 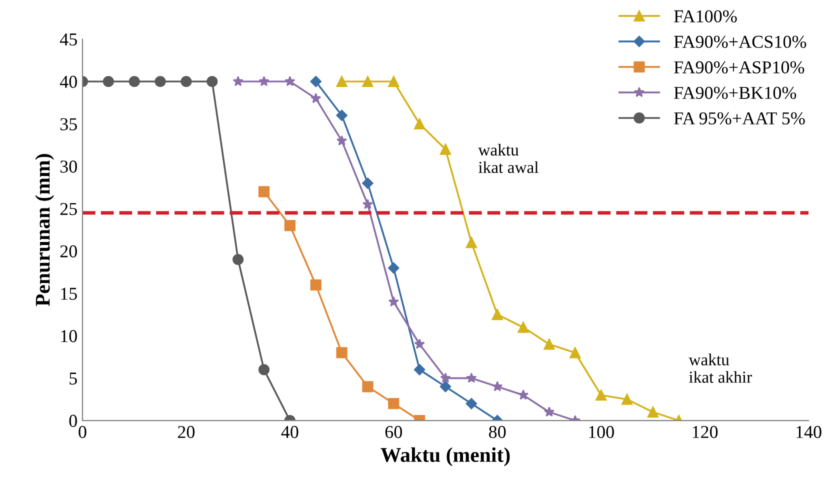 What do you see at coordinates (69, 336) in the screenshot?
I see `y-tick-label: 10` at bounding box center [69, 336].